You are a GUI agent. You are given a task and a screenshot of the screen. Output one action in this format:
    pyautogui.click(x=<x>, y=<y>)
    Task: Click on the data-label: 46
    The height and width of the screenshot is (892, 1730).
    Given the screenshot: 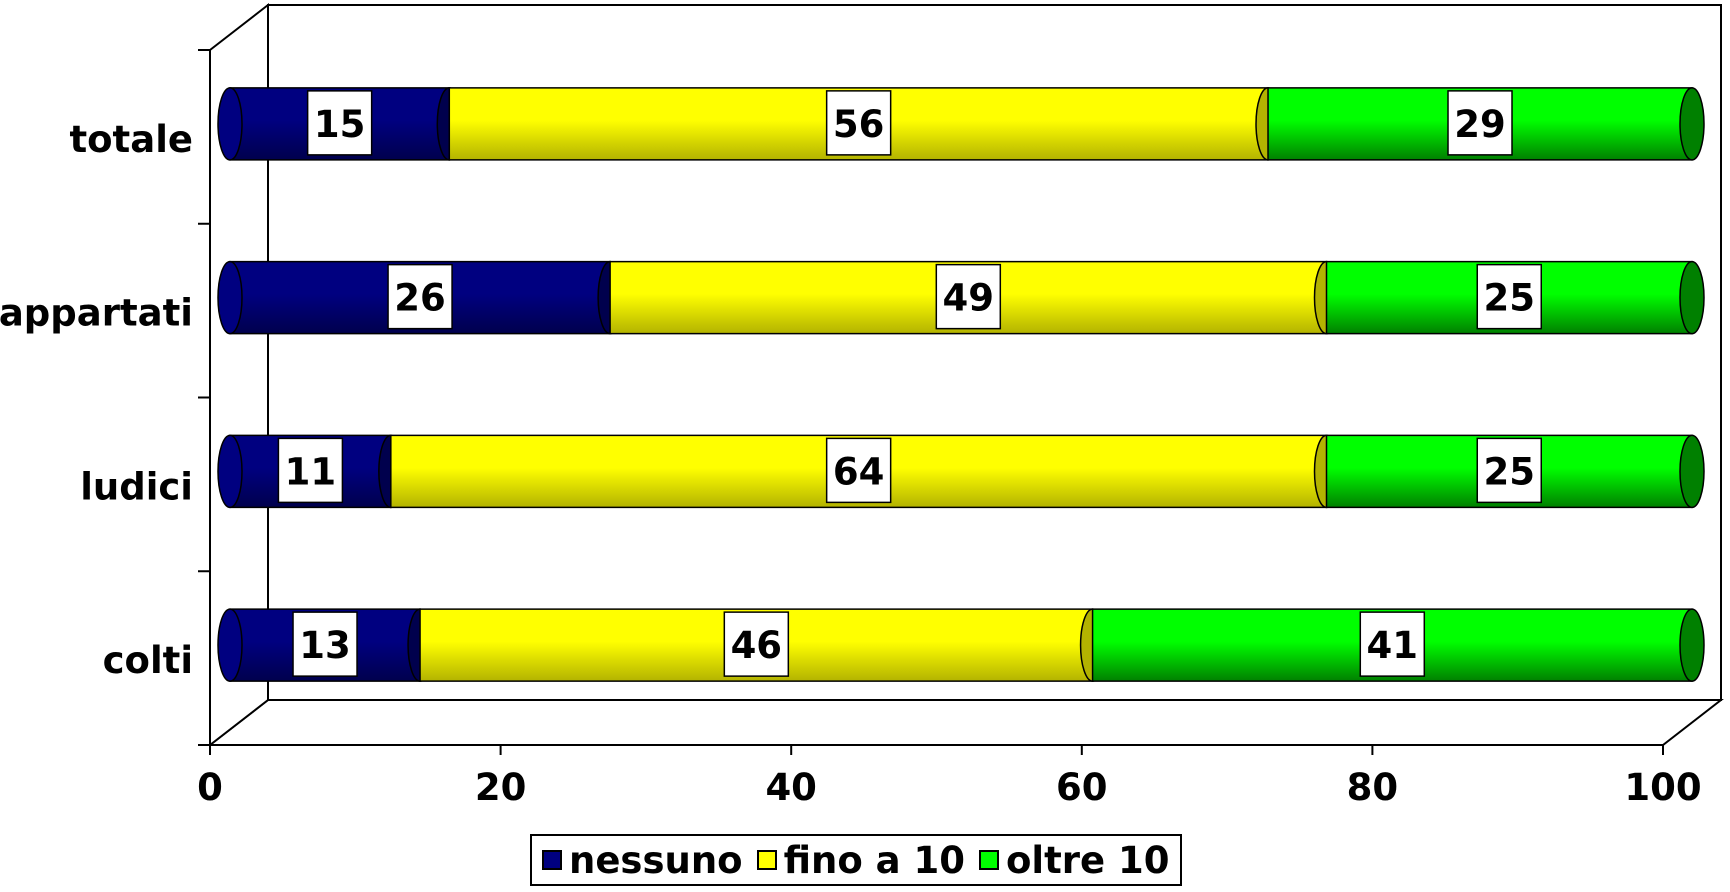 What is the action you would take?
    pyautogui.click(x=756, y=644)
    